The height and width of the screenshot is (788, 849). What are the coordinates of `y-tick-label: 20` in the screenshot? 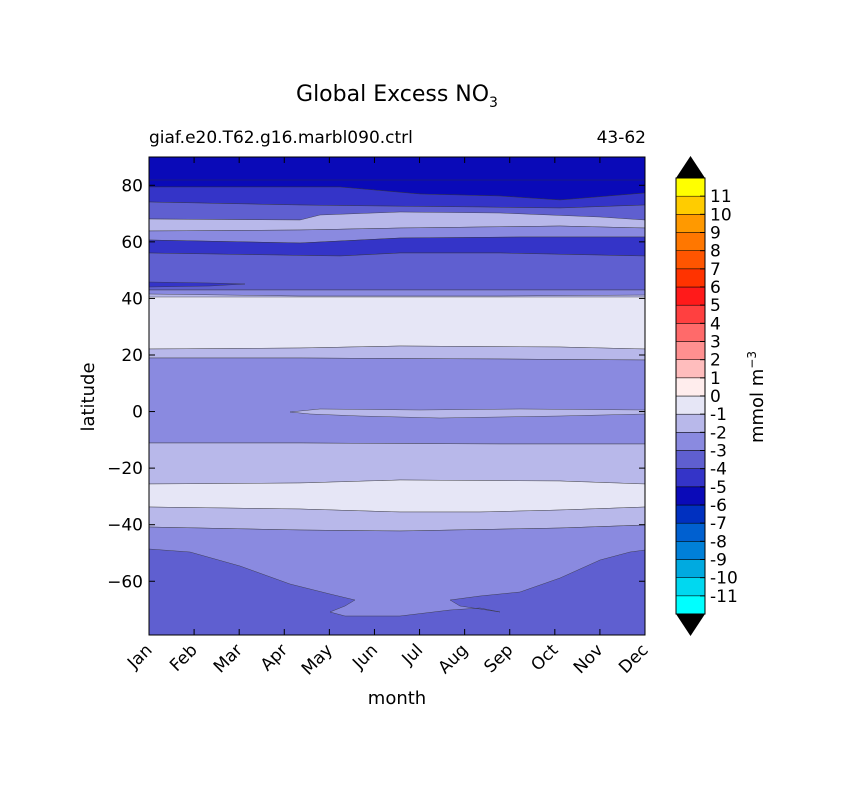 It's located at (132, 356).